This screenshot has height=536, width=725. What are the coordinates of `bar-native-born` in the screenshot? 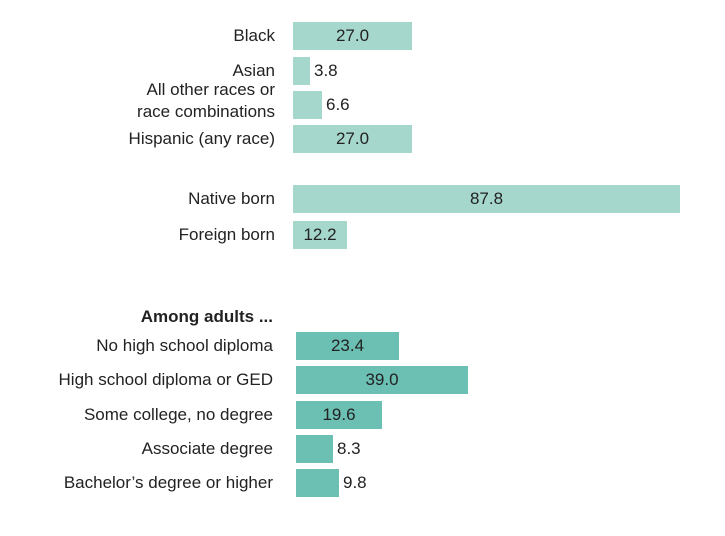 It's located at (486, 199).